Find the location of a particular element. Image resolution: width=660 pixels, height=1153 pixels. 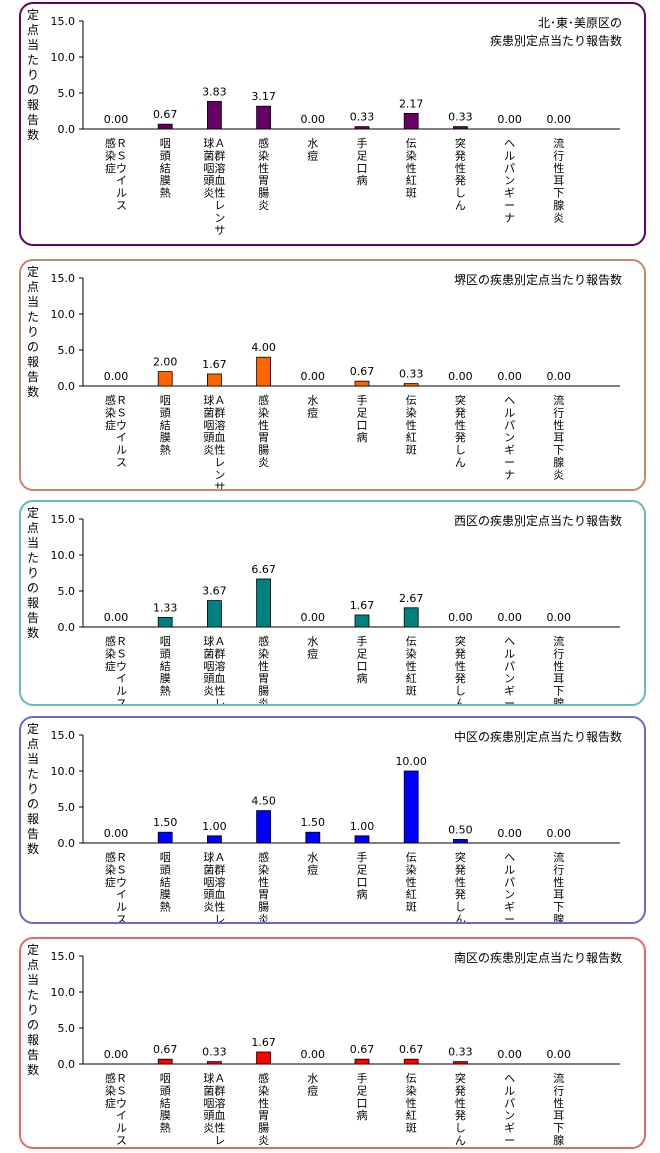

x-tick-label-char: Ａ is located at coordinates (219, 143).